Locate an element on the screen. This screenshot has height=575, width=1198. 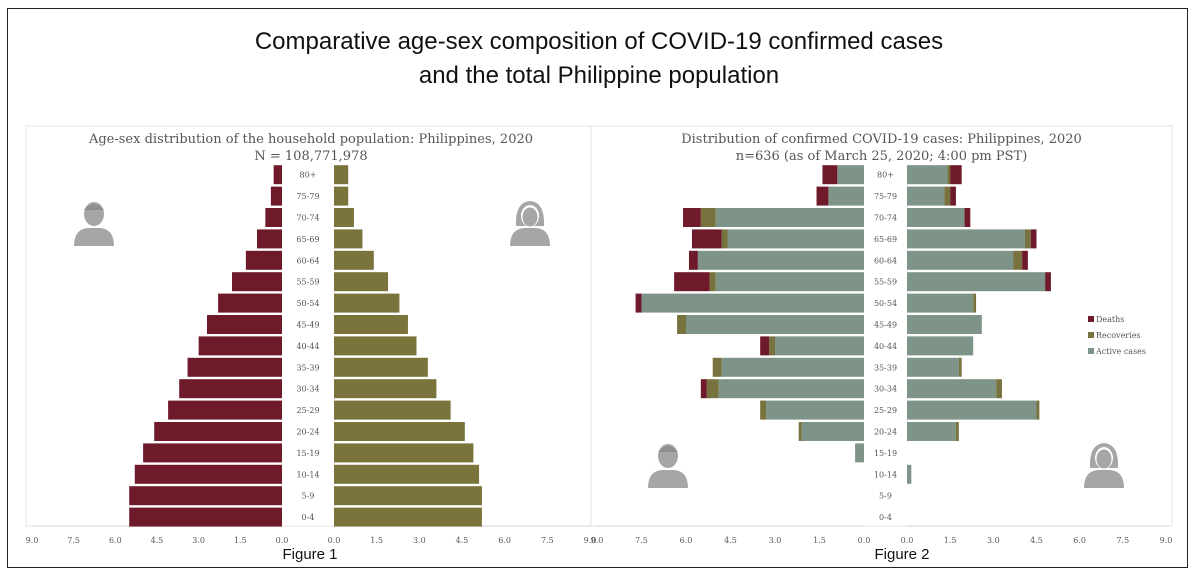
age-group-label: 20-24 is located at coordinates (885, 432).